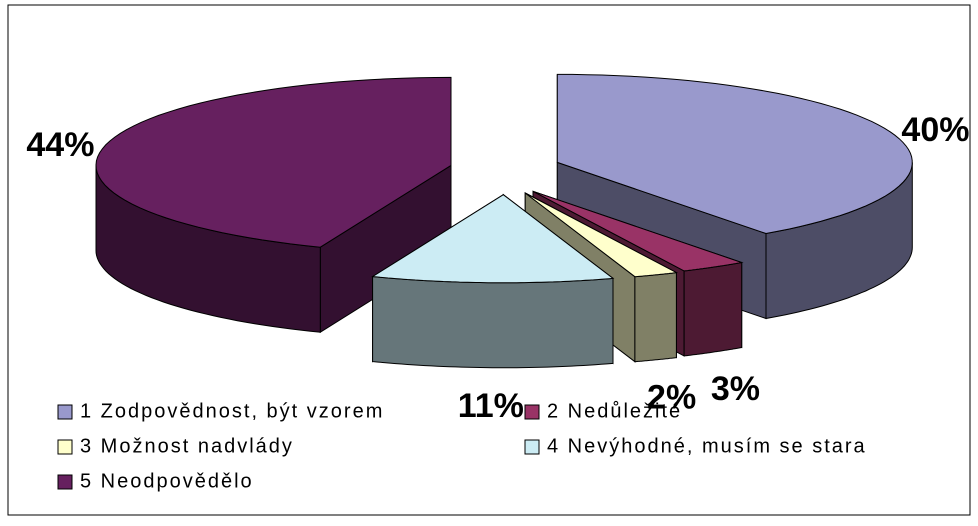 The width and height of the screenshot is (978, 526). I want to click on data-label: 2%, so click(671, 398).